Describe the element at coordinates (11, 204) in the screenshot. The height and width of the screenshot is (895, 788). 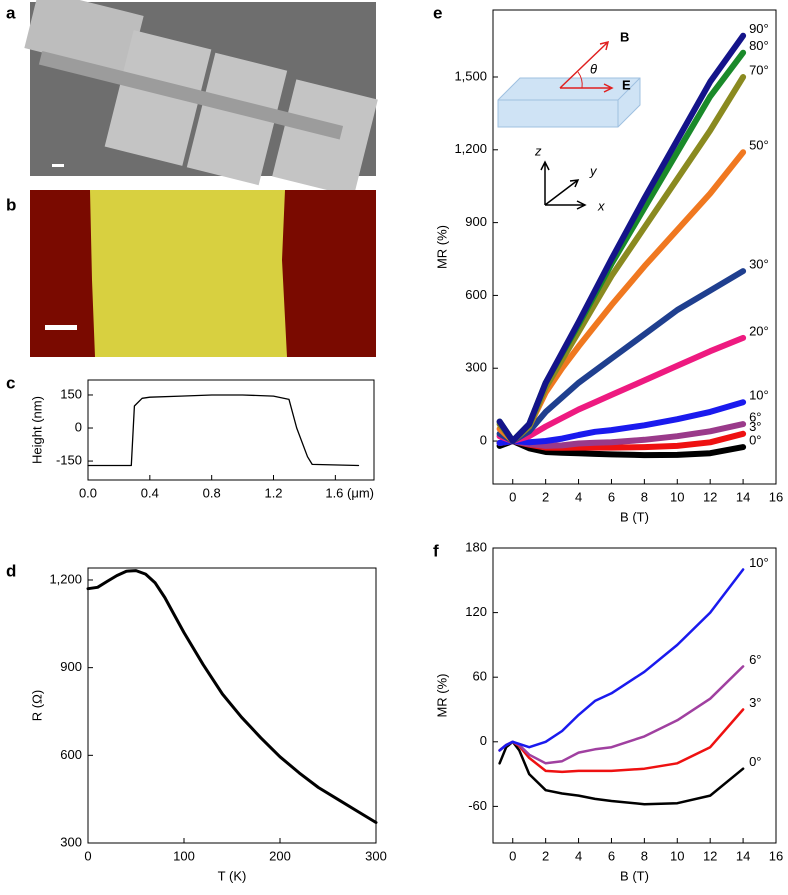
I see `panel-label: b` at that location.